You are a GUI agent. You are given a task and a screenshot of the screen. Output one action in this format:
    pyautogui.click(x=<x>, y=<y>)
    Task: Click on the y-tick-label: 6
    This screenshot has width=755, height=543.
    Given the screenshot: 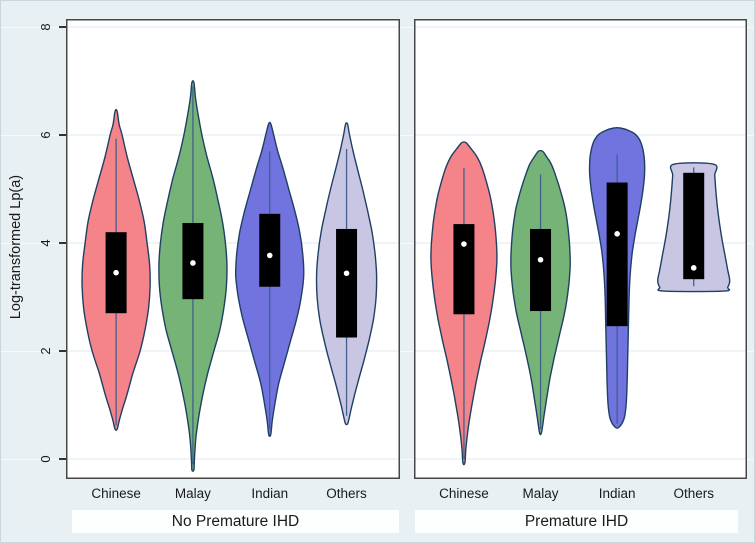 What is the action you would take?
    pyautogui.click(x=45, y=135)
    